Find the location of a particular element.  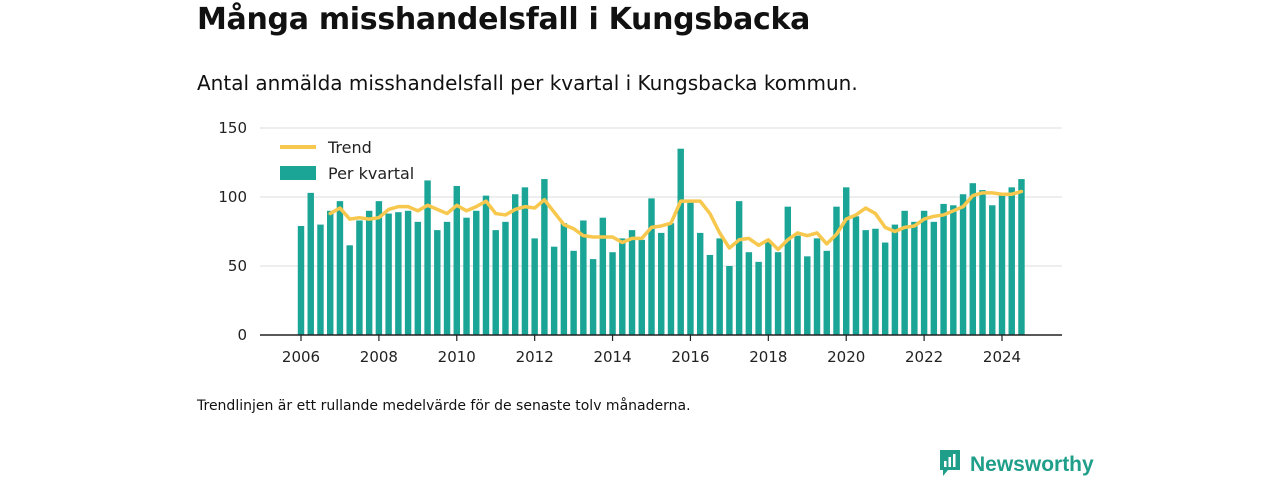

legend: Trend Per kvartal is located at coordinates (347, 160).